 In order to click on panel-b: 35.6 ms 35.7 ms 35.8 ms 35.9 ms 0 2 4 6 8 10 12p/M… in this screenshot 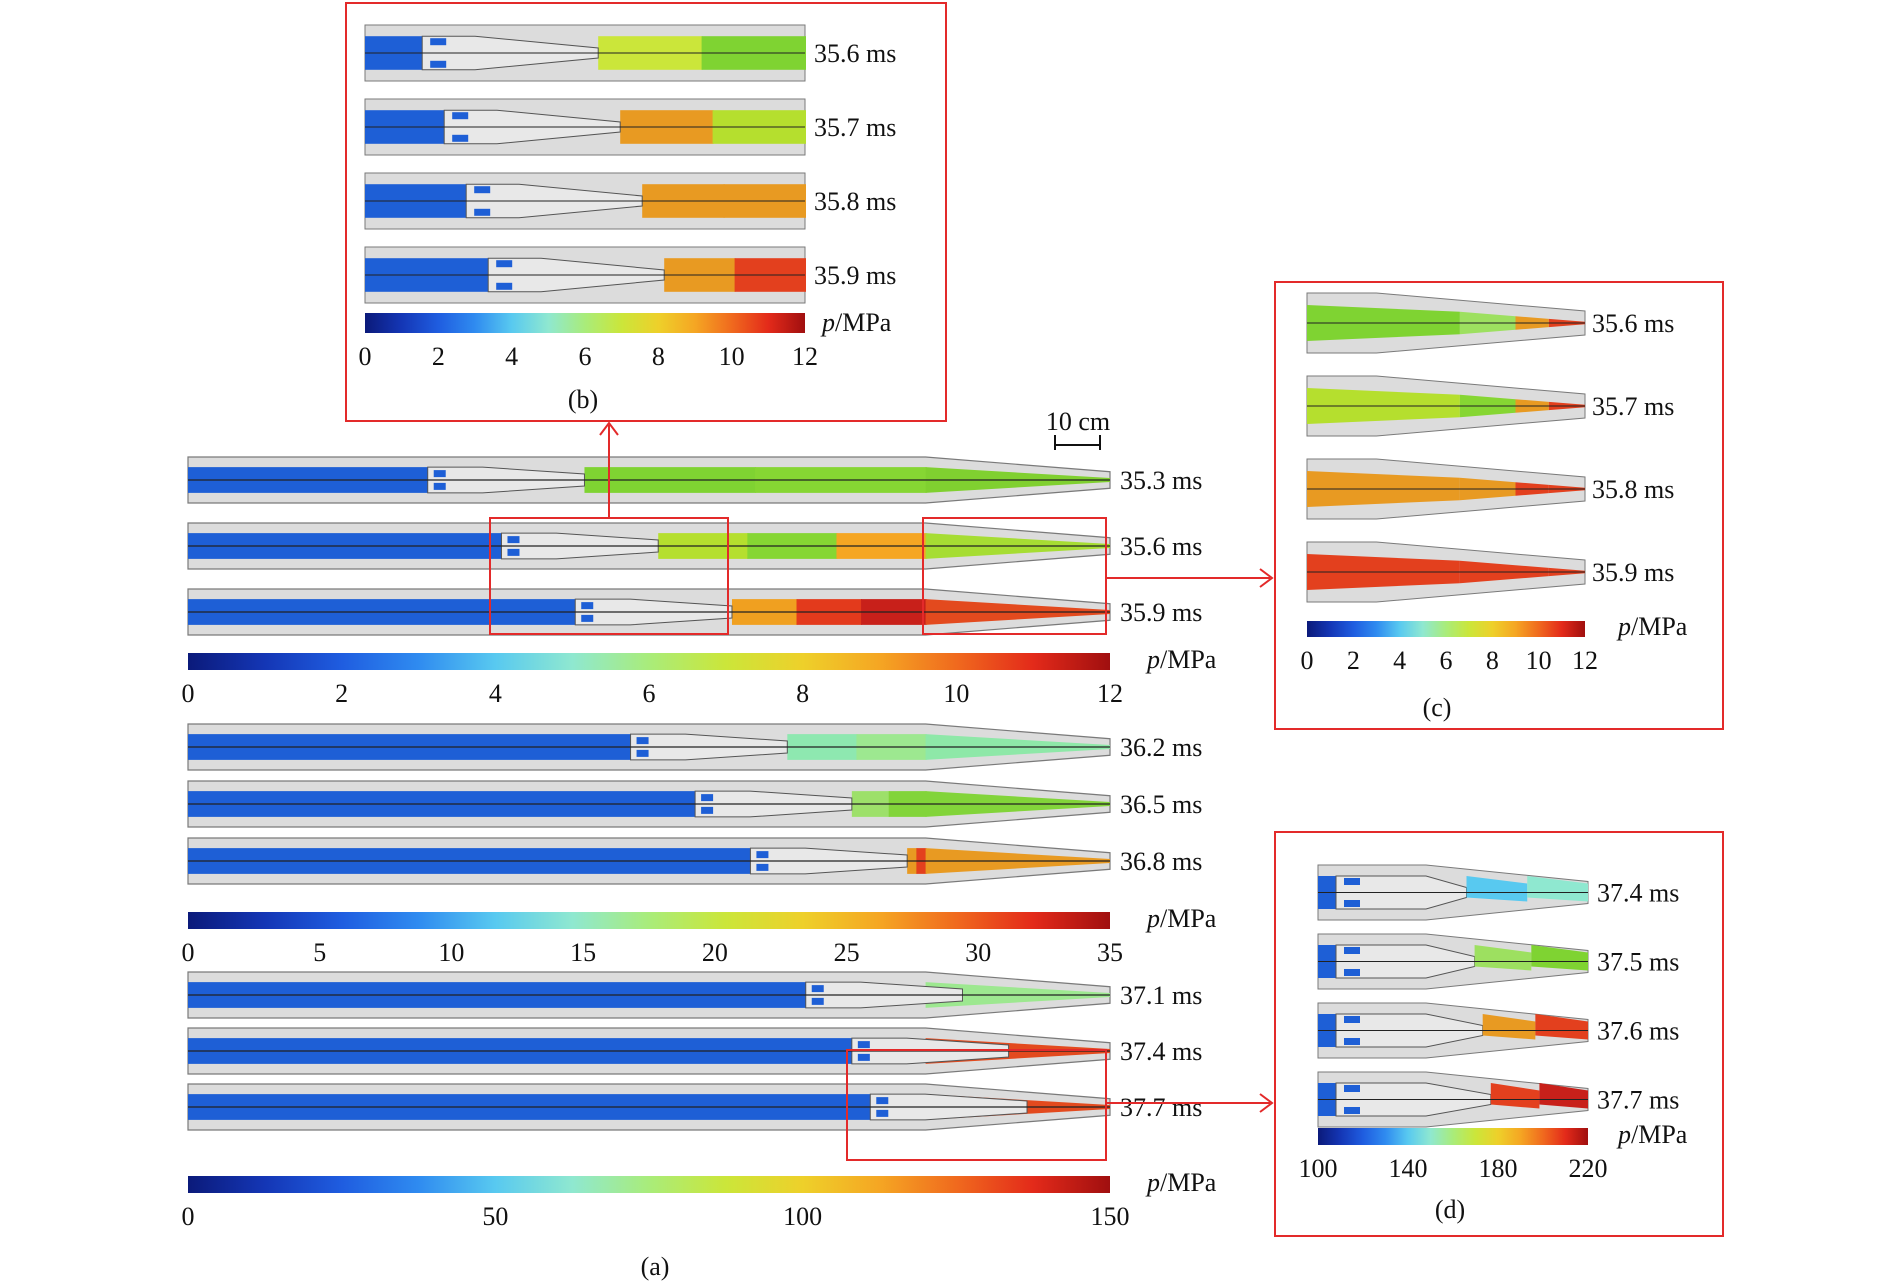, I will do `click(627, 197)`.